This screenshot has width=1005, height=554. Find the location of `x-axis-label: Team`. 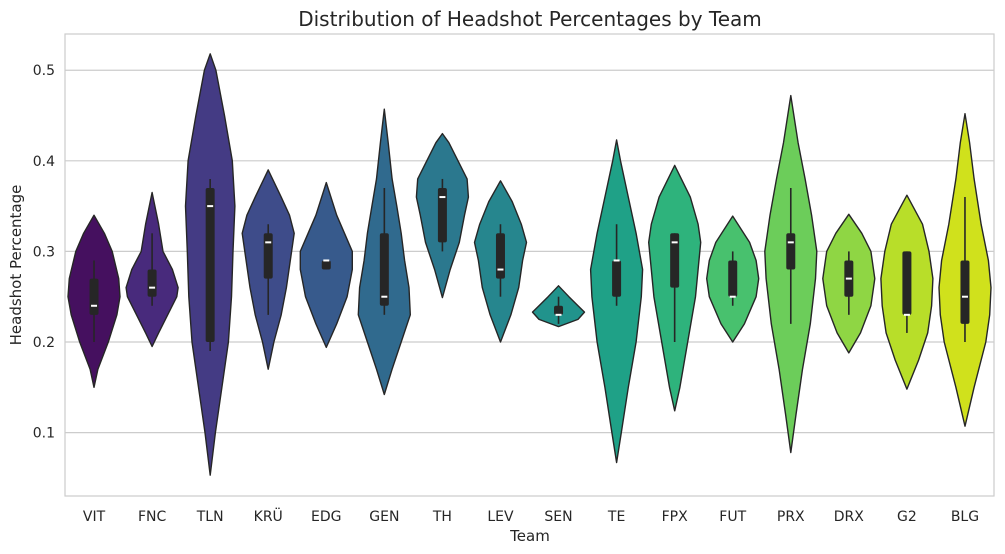

x-axis-label: Team is located at coordinates (529, 536).